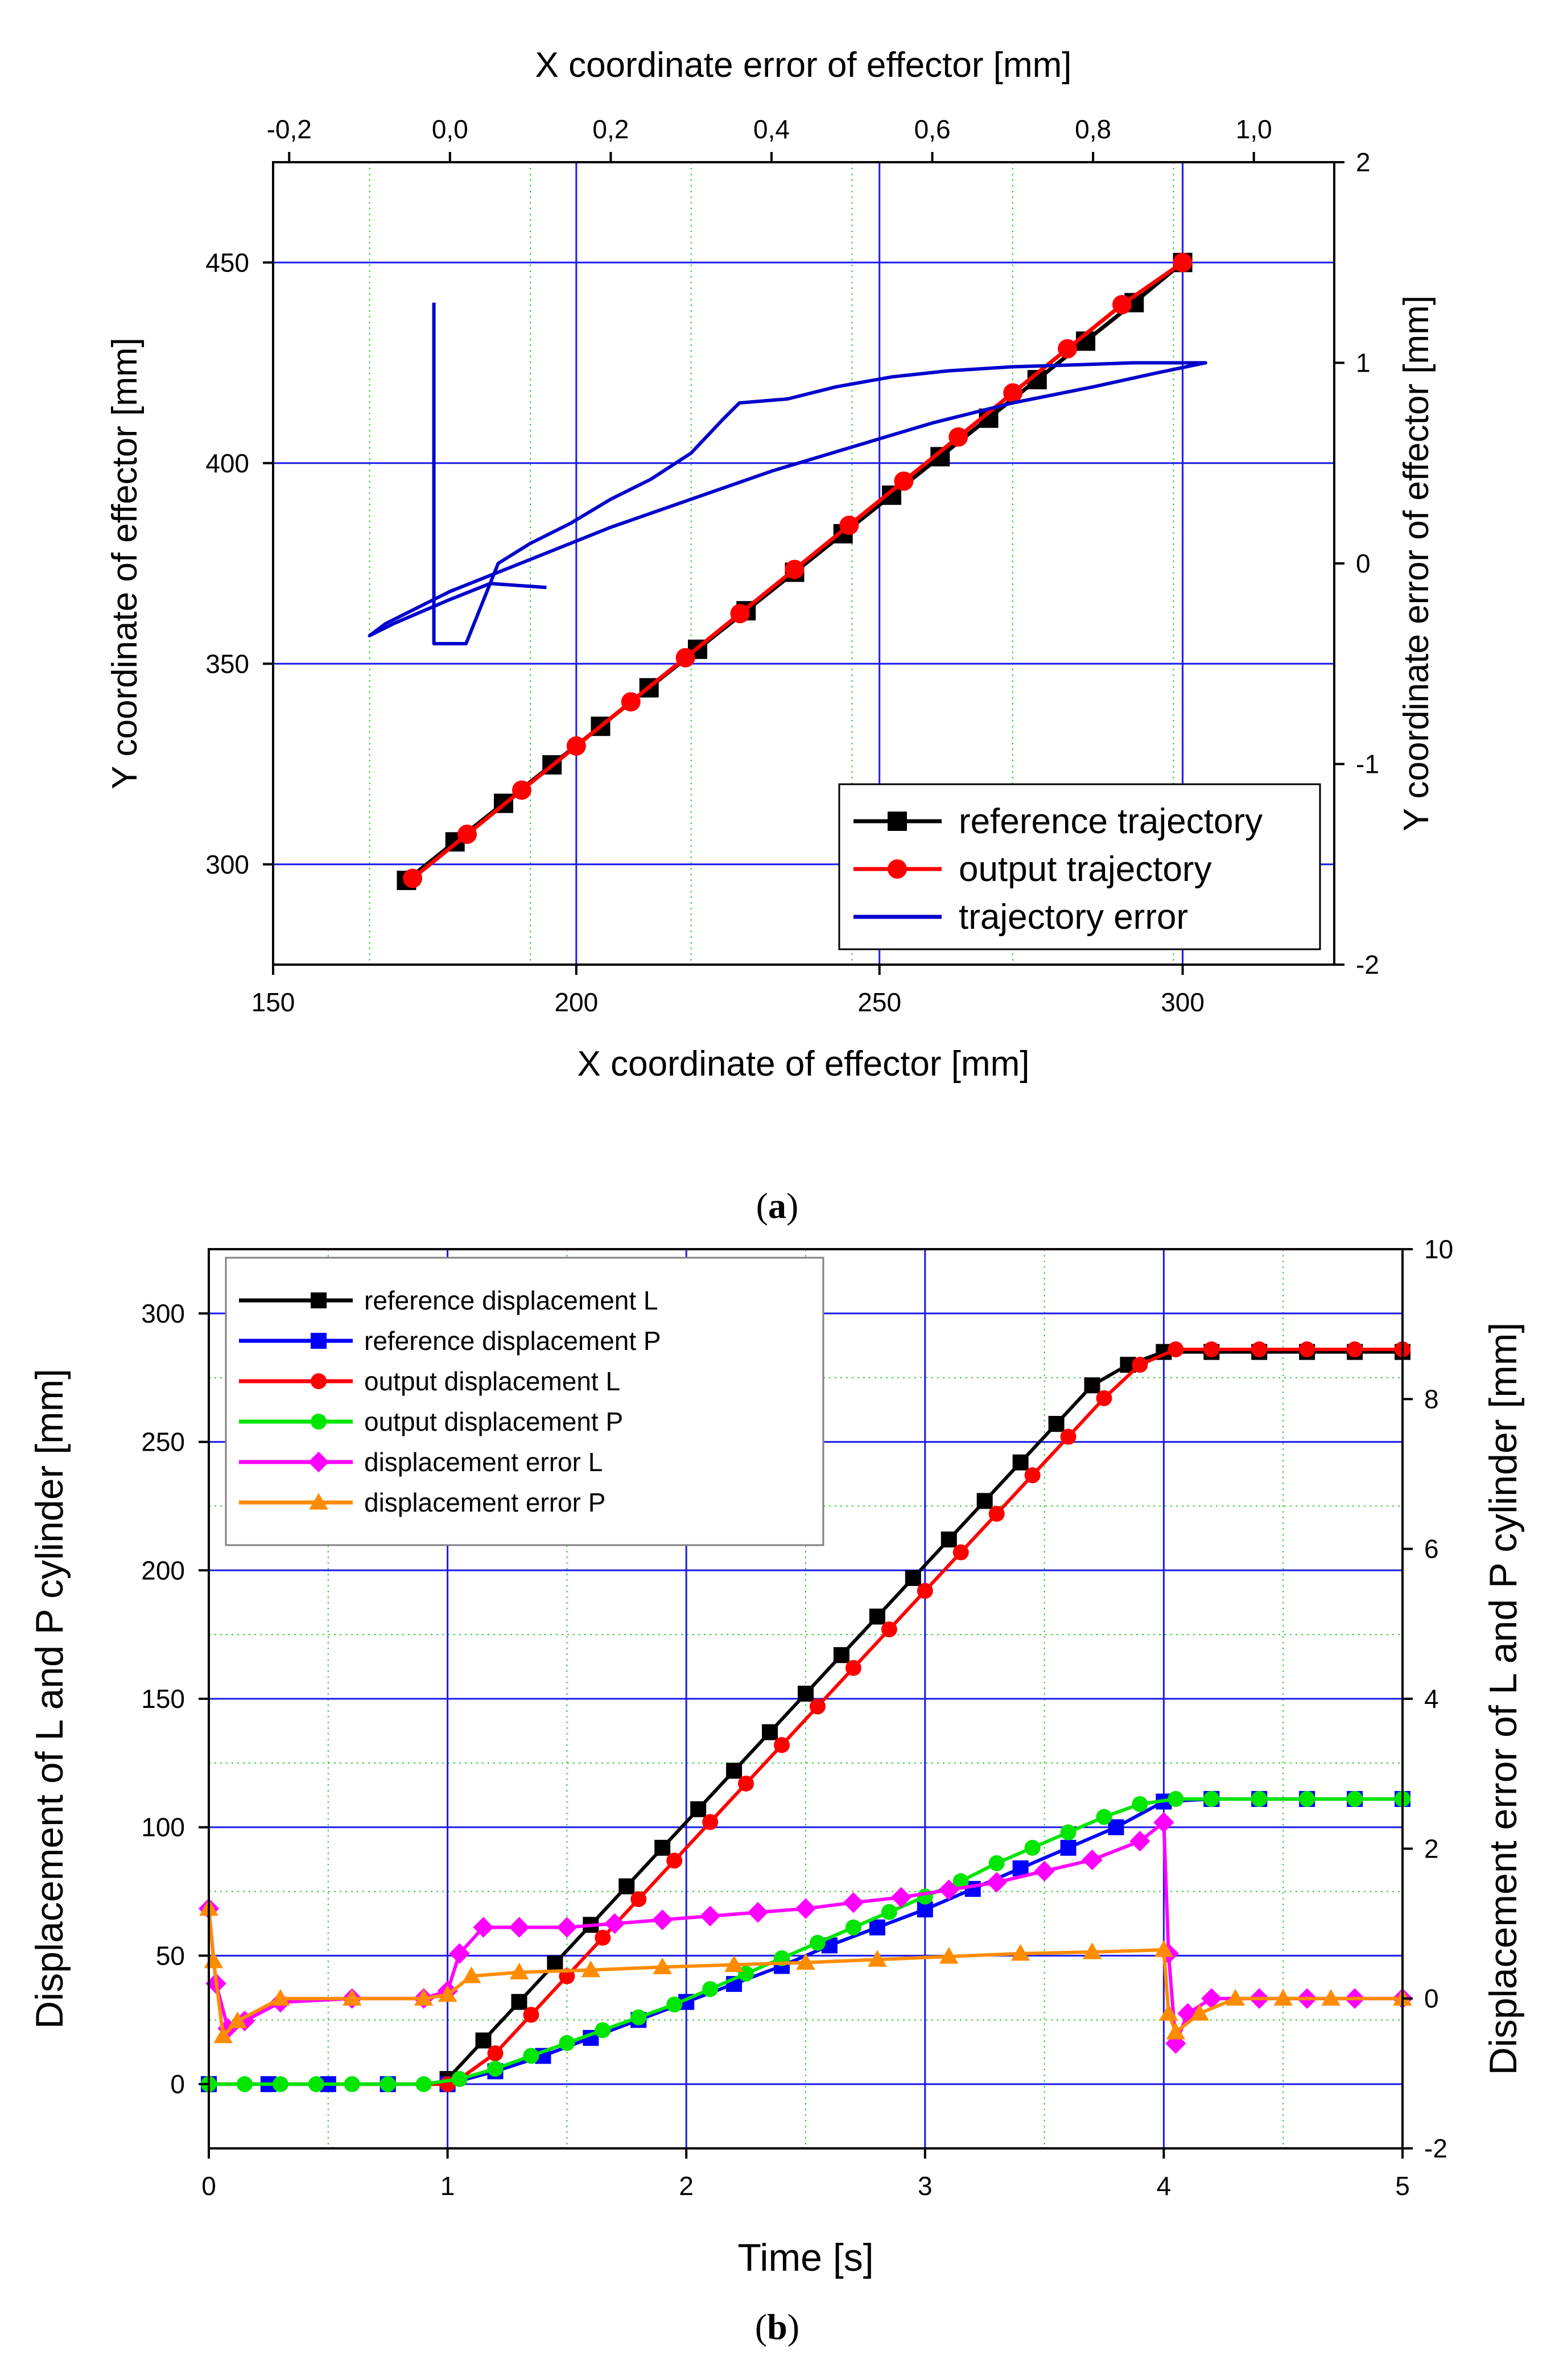 This screenshot has width=1555, height=2380. What do you see at coordinates (1367, 764) in the screenshot?
I see `chart-a-y2-tick-label: -1` at bounding box center [1367, 764].